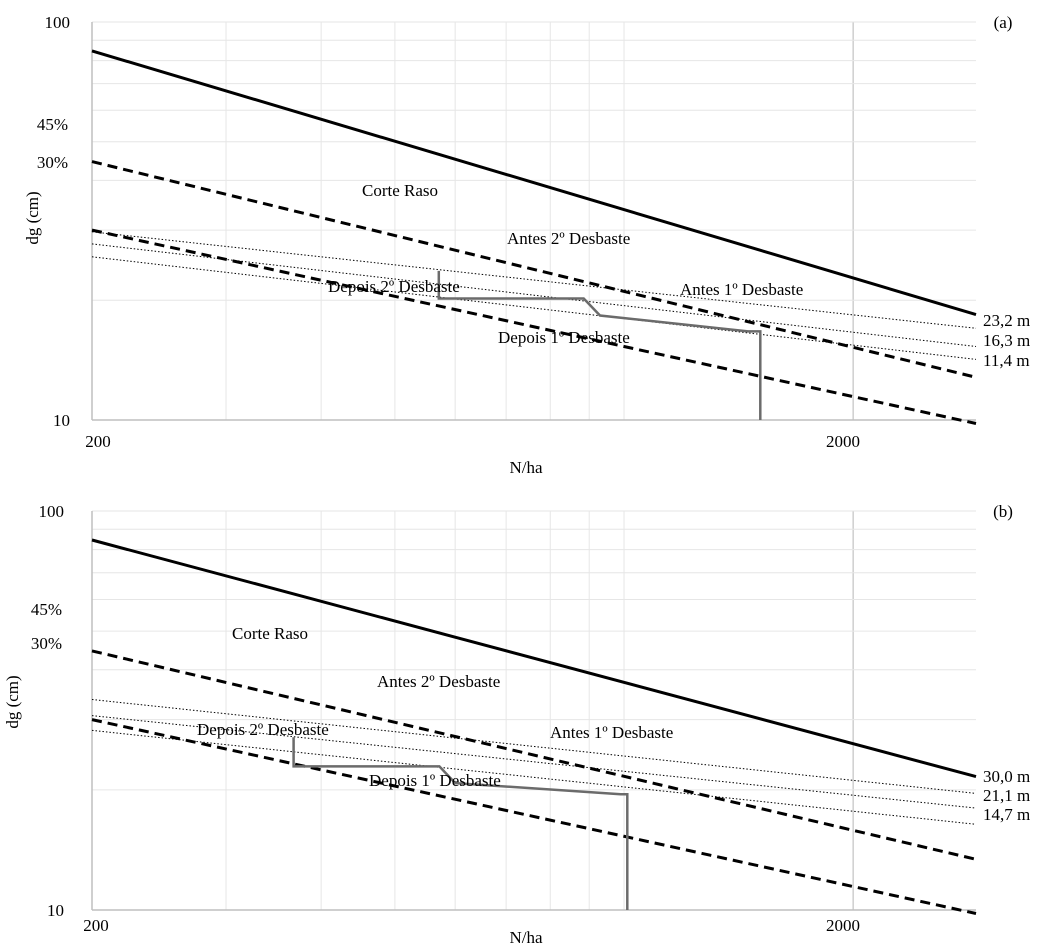 The image size is (1046, 946). I want to click on panel-label: (b), so click(1003, 511).